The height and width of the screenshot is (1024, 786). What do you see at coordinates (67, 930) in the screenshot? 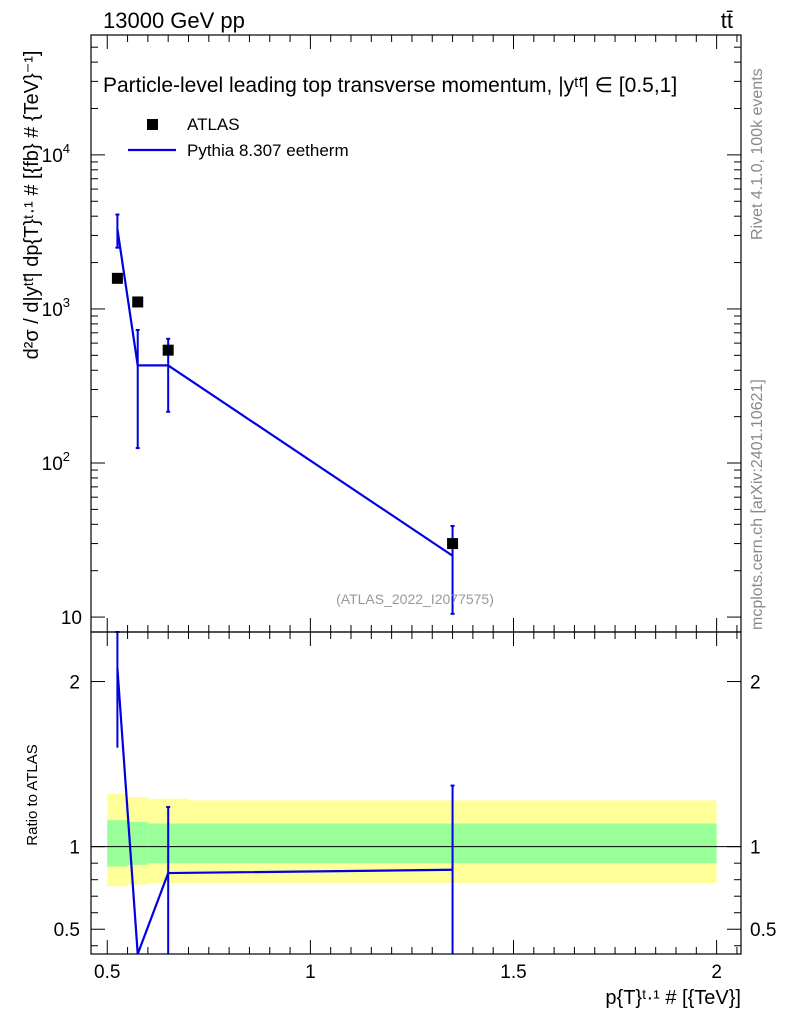
I see `lower-y-tick-label: 0.5` at bounding box center [67, 930].